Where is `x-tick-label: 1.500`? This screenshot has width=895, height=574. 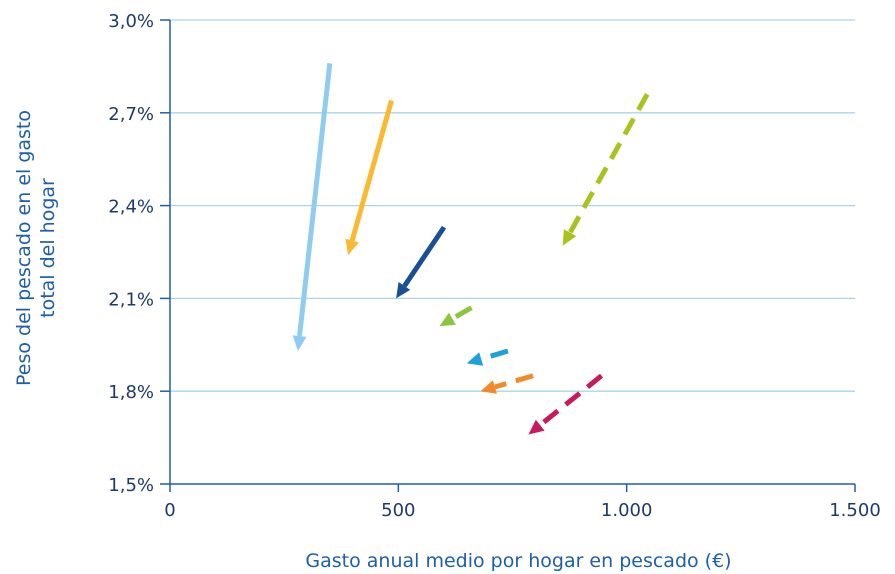 x-tick-label: 1.500 is located at coordinates (855, 510).